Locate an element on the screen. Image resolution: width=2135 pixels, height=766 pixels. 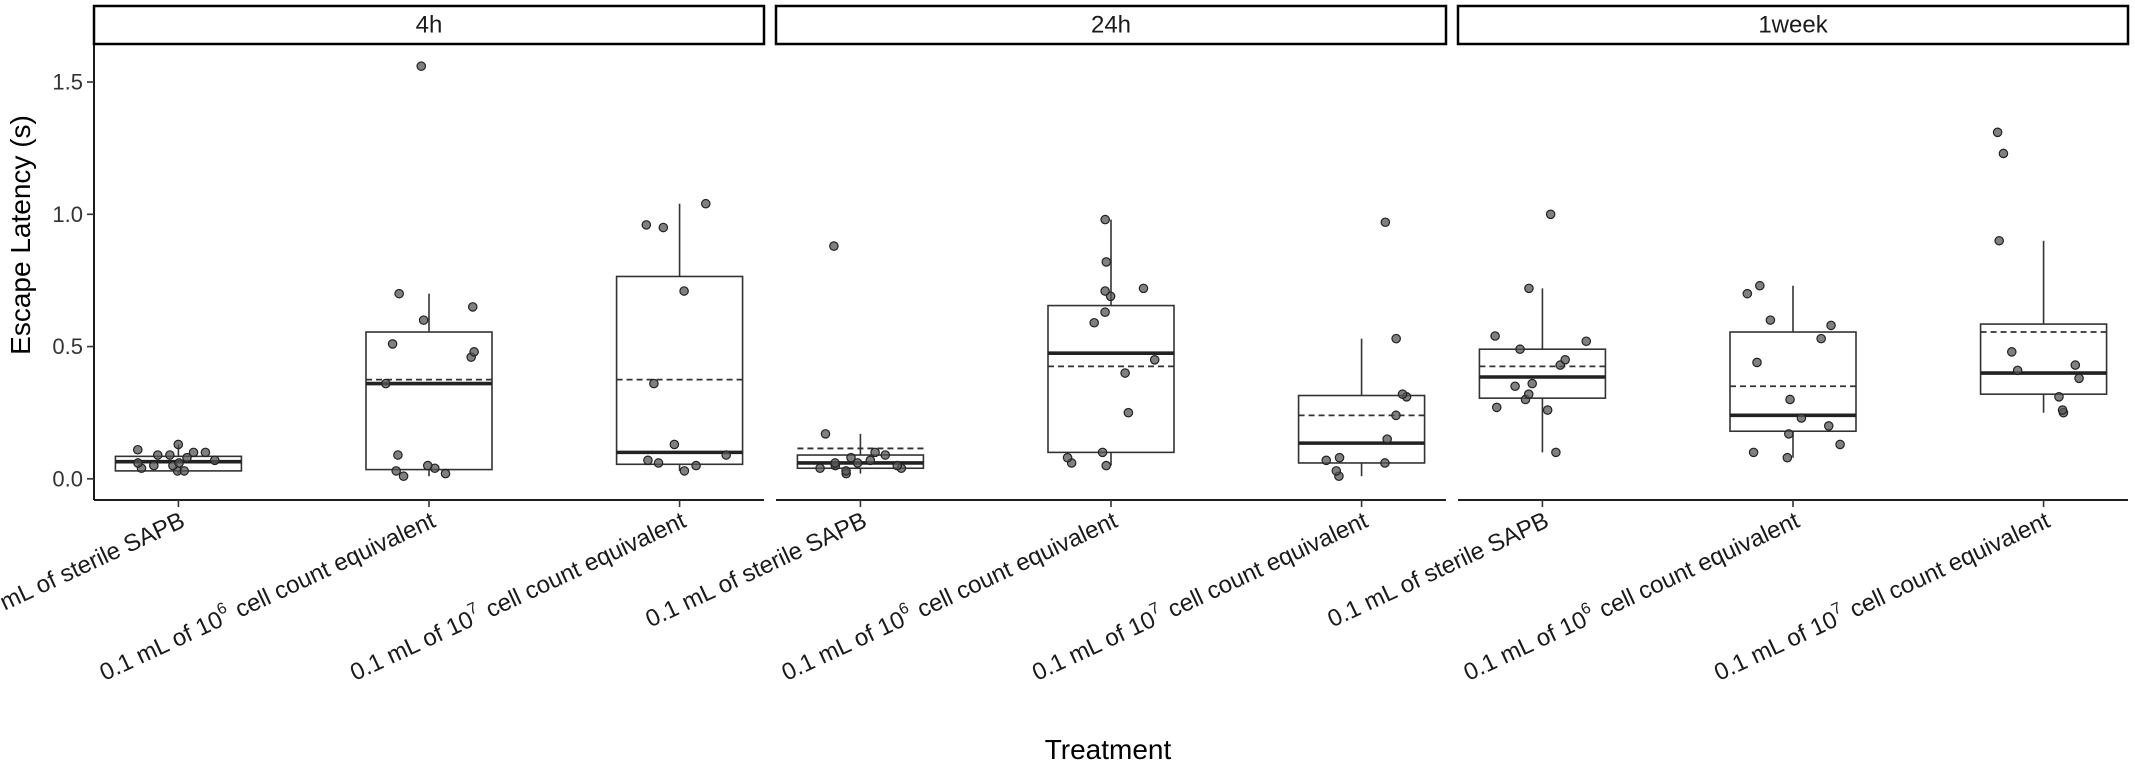
x-axis-title: Treatment is located at coordinates (1108, 749).